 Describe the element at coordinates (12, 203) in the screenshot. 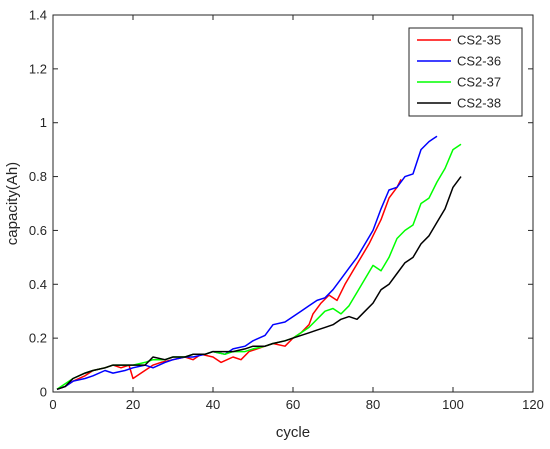

I see `y-axis-label: capacity(Ah)` at that location.